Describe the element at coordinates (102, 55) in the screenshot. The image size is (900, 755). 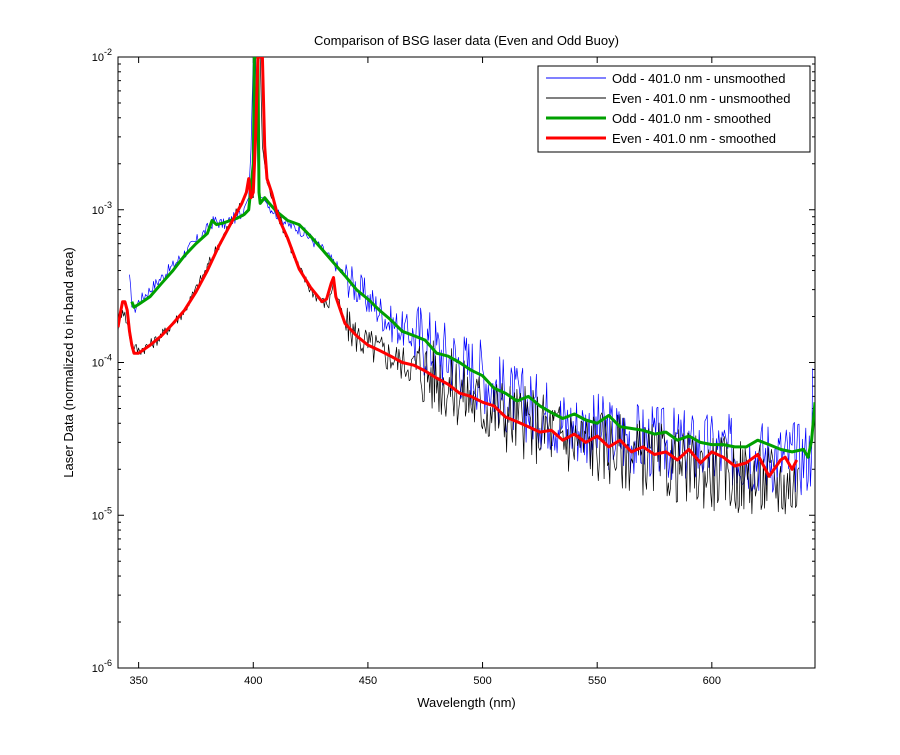
I see `y-tick-label: 10⁻²` at that location.